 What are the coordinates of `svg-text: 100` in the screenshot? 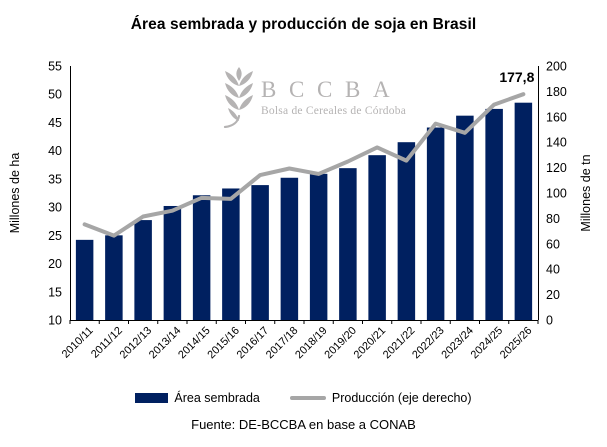 It's located at (556, 194).